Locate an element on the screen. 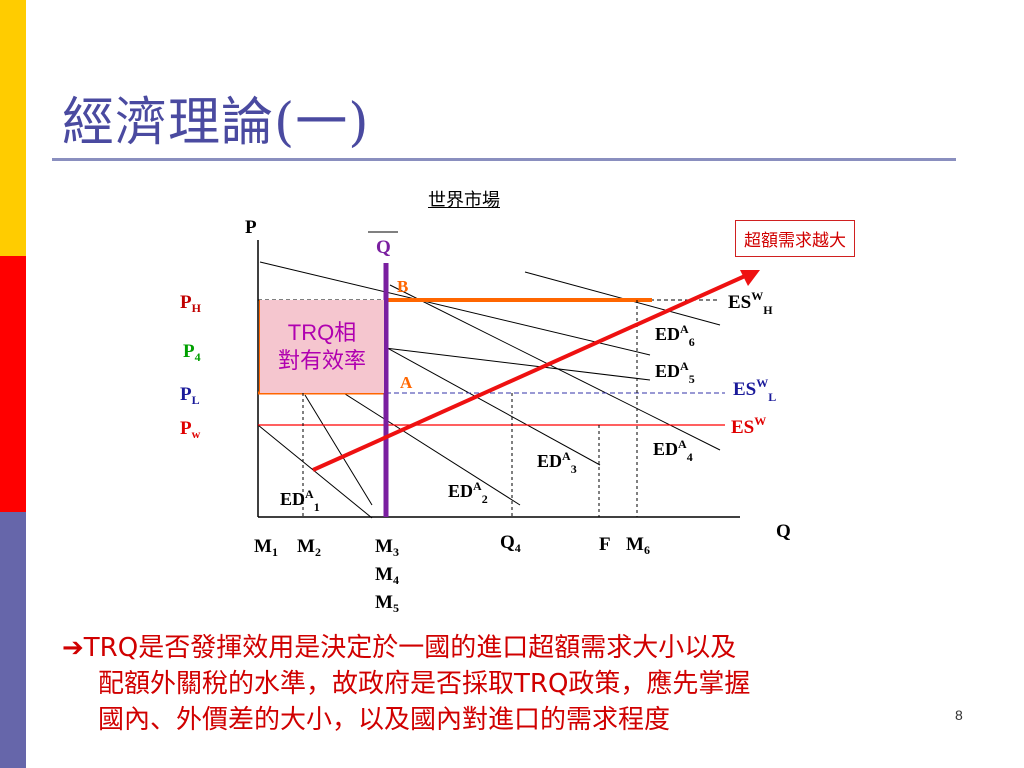 This screenshot has width=1024, height=768. price-ph-label: PH is located at coordinates (191, 303).